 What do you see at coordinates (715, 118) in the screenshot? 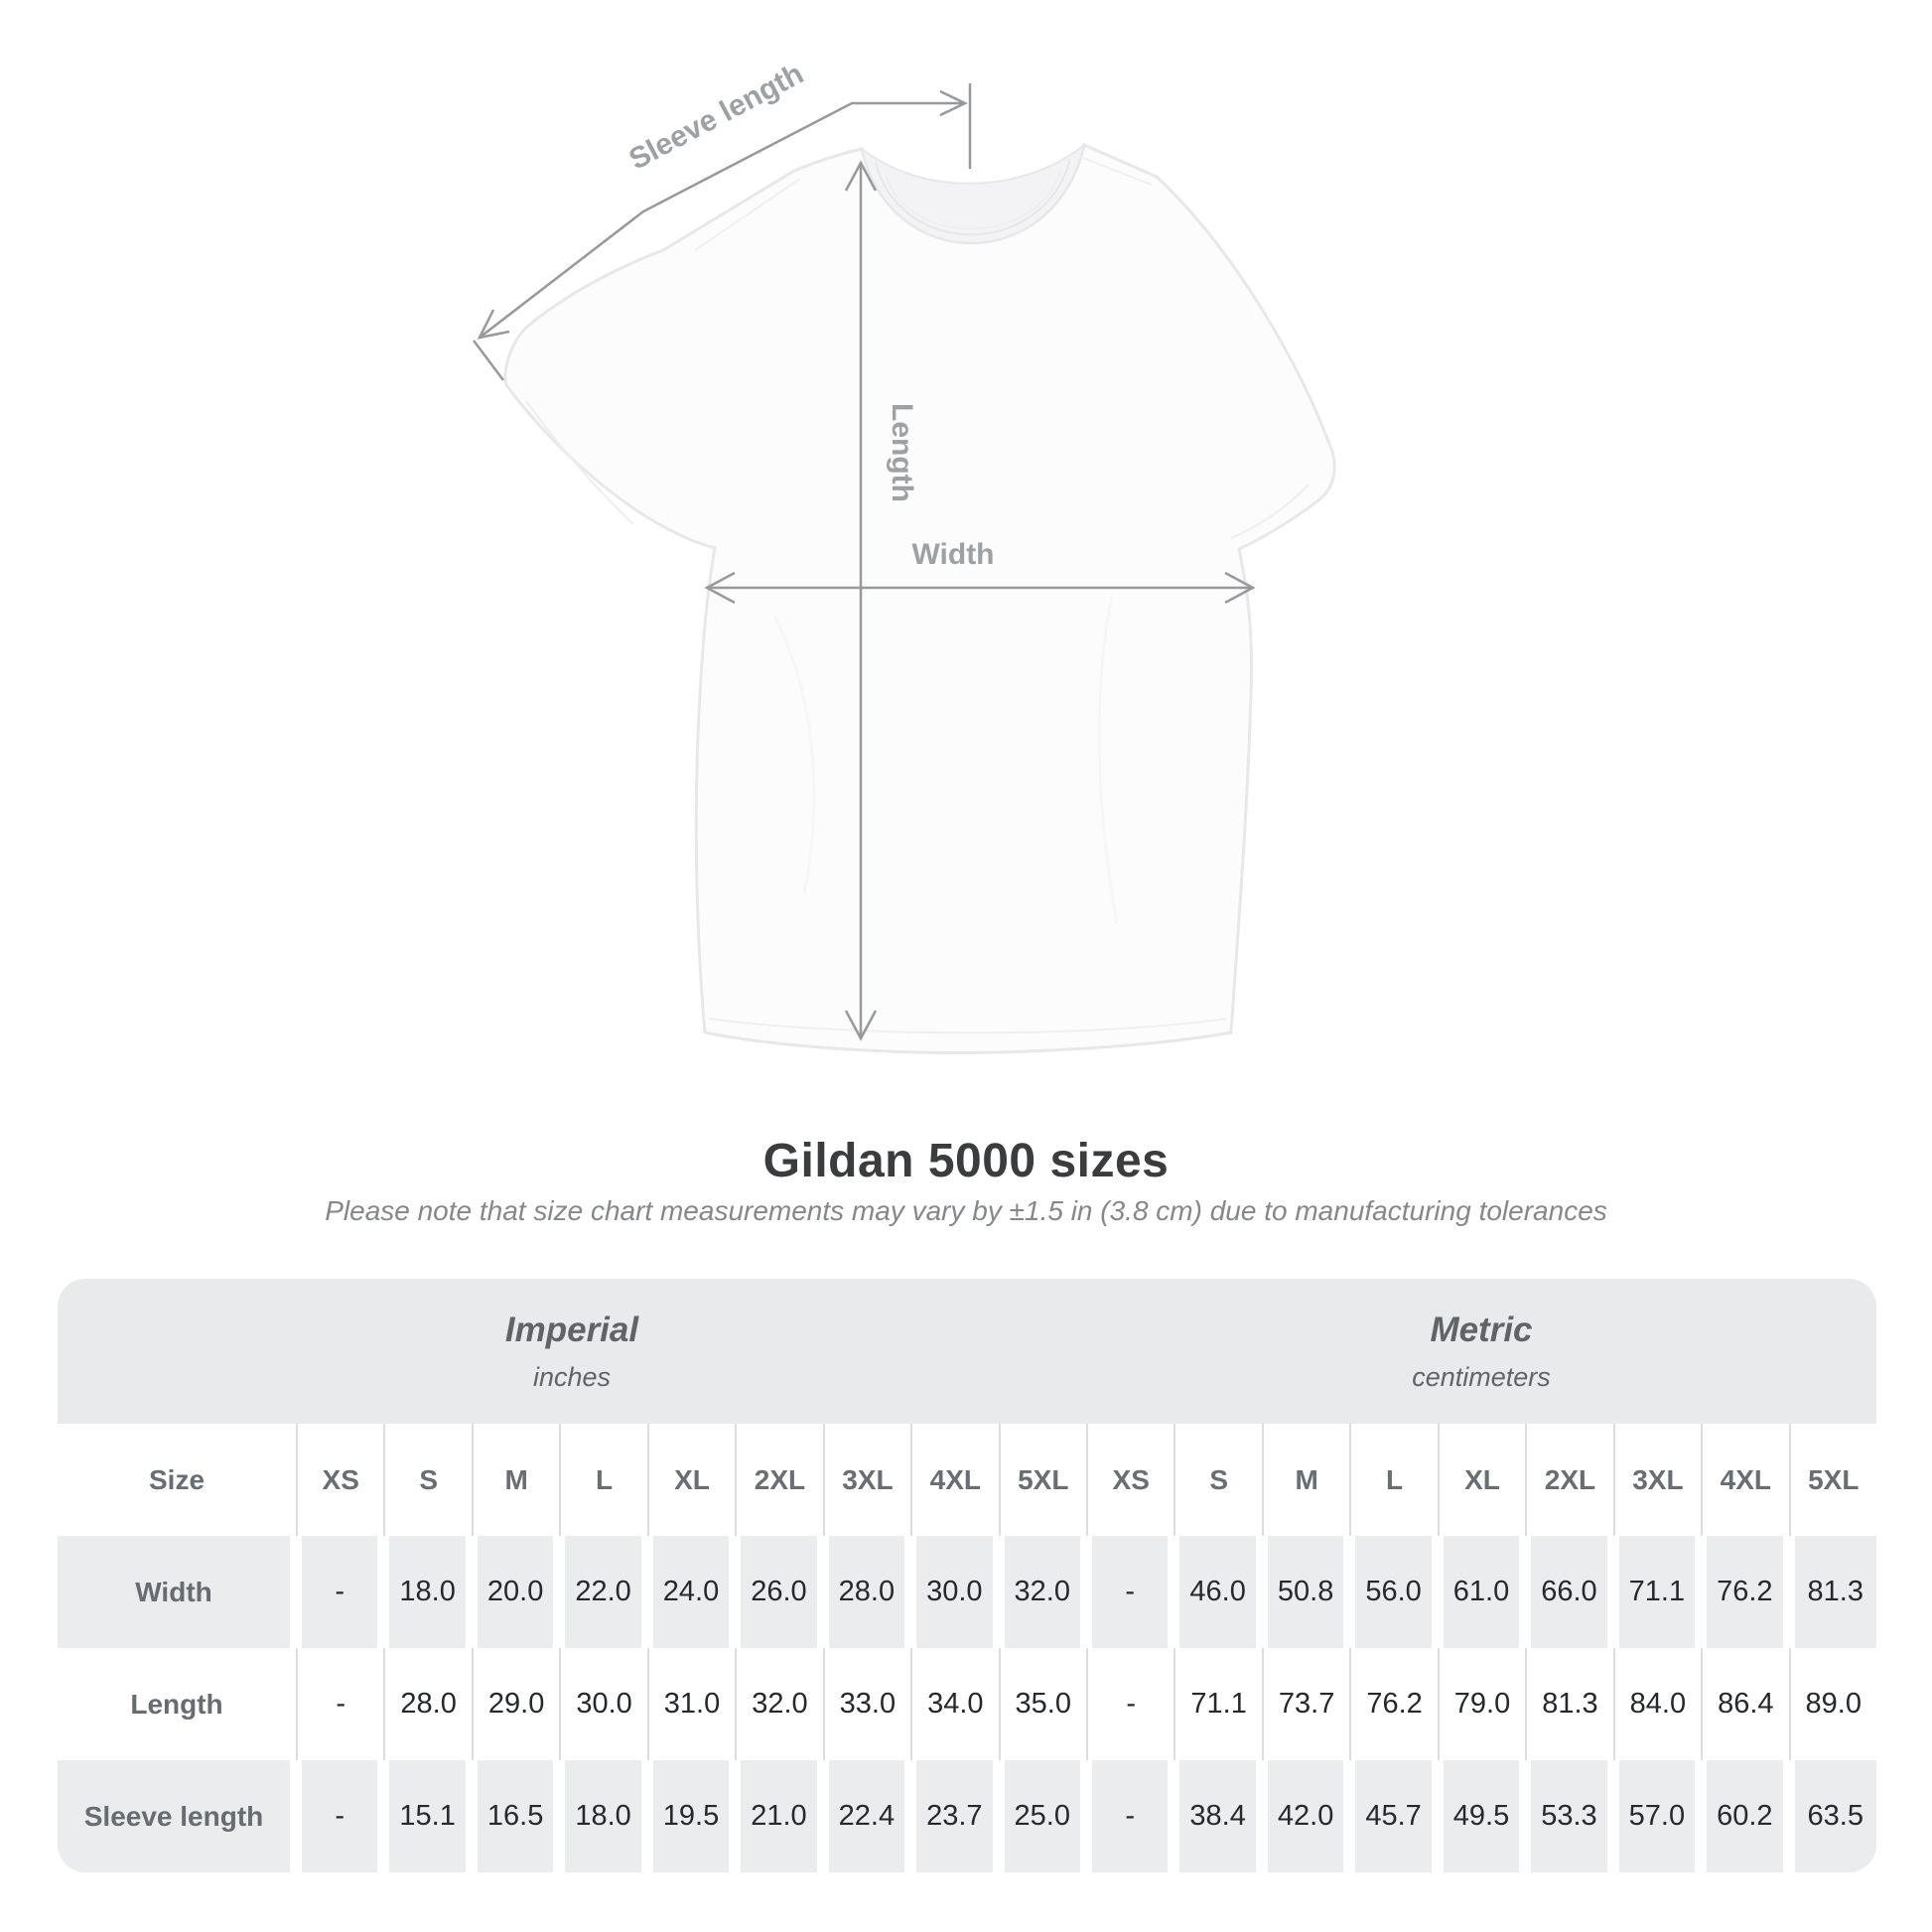
I see `sleeve-length-label: Sleeve length` at bounding box center [715, 118].